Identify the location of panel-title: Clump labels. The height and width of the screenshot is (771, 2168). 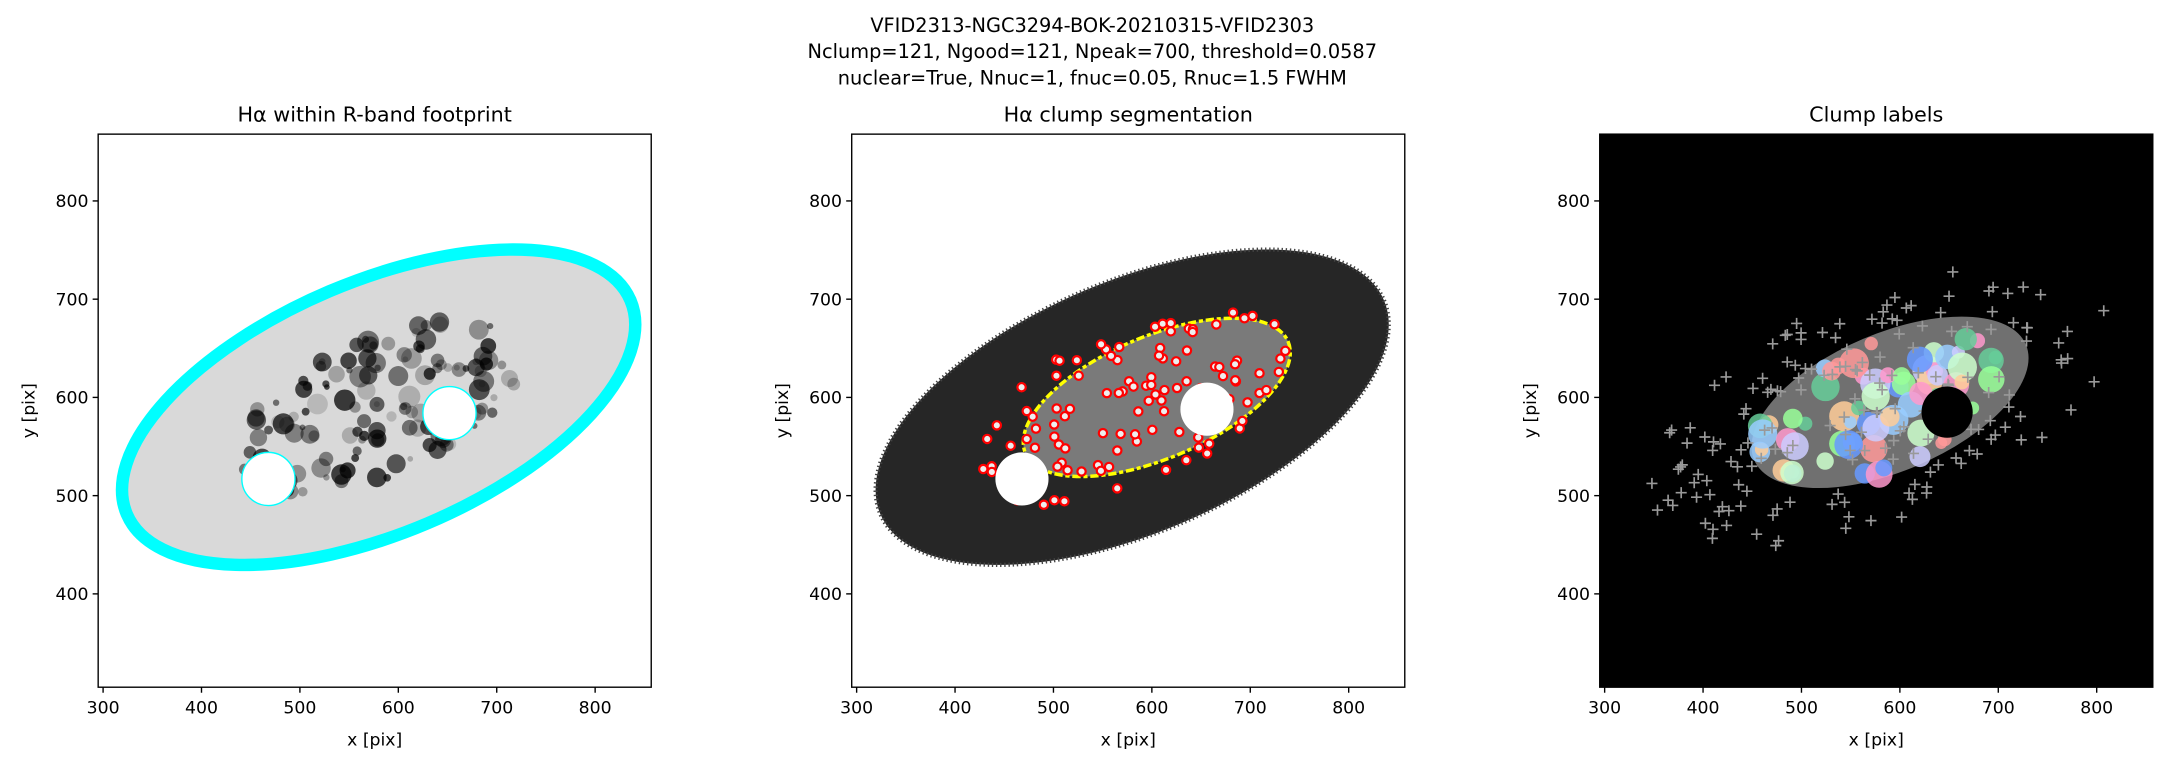
(1876, 115).